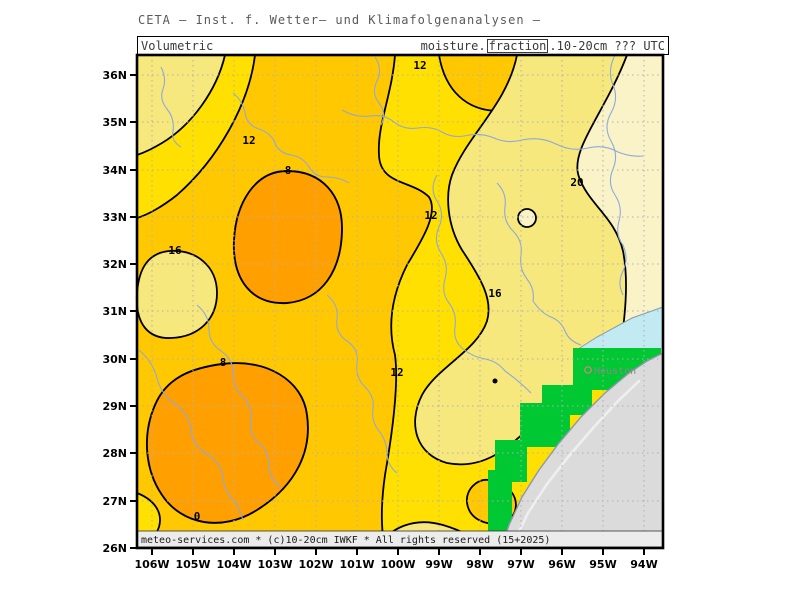 Image resolution: width=800 pixels, height=600 pixels. Describe the element at coordinates (114, 406) in the screenshot. I see `lat-label: 29N` at that location.